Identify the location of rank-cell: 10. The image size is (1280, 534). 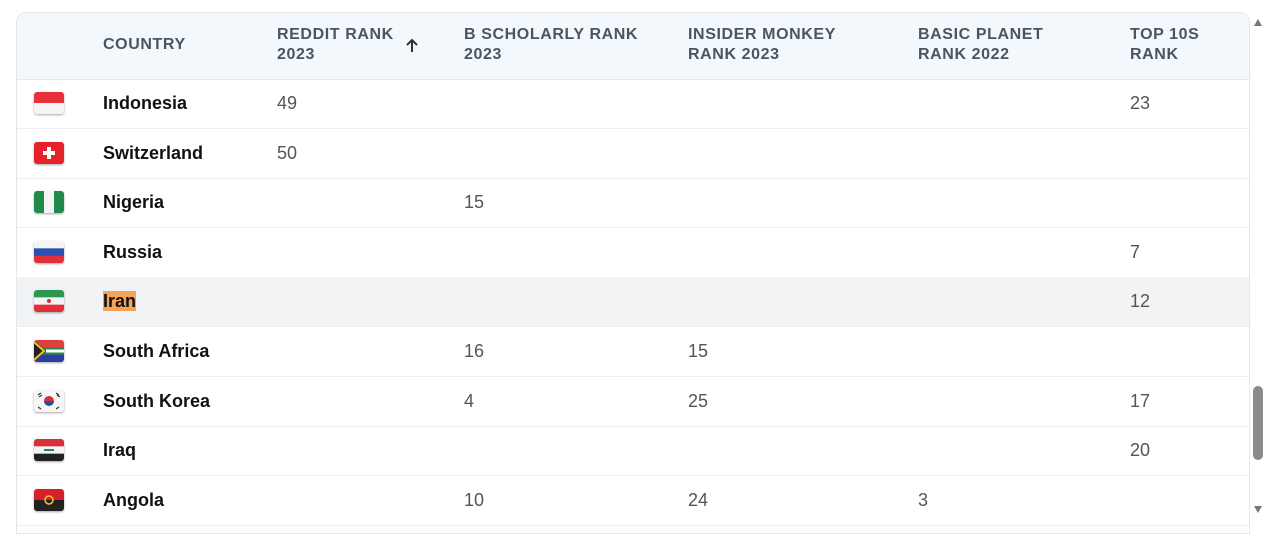
(474, 500).